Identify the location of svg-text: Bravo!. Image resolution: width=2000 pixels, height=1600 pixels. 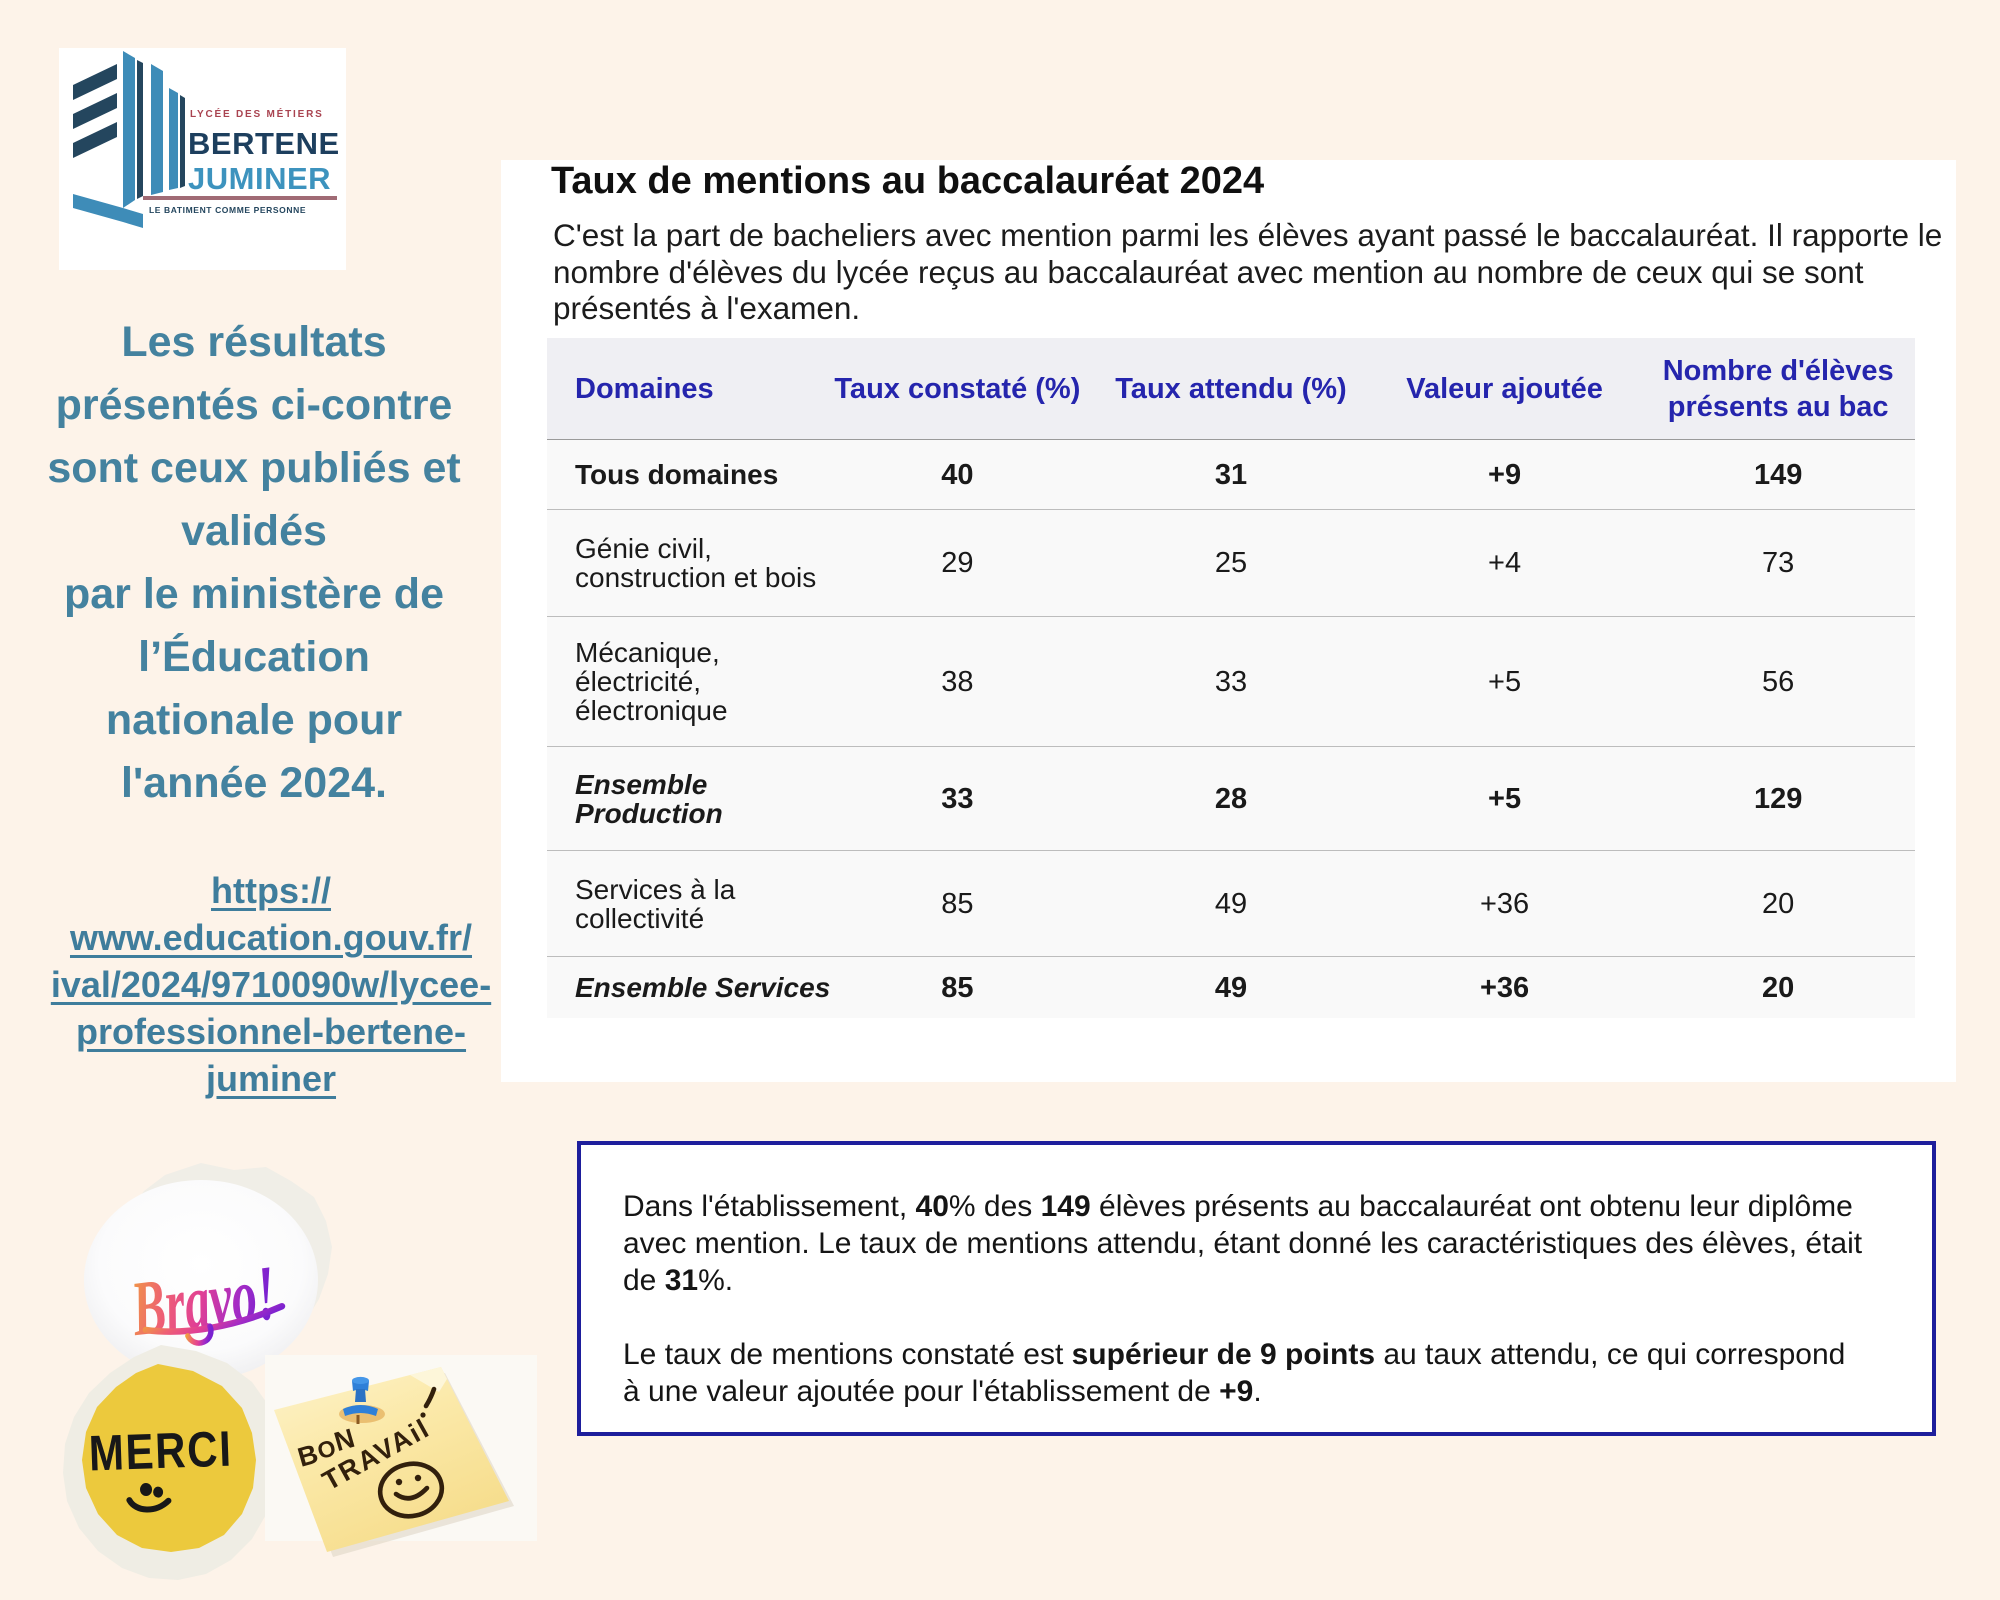
(203, 1301).